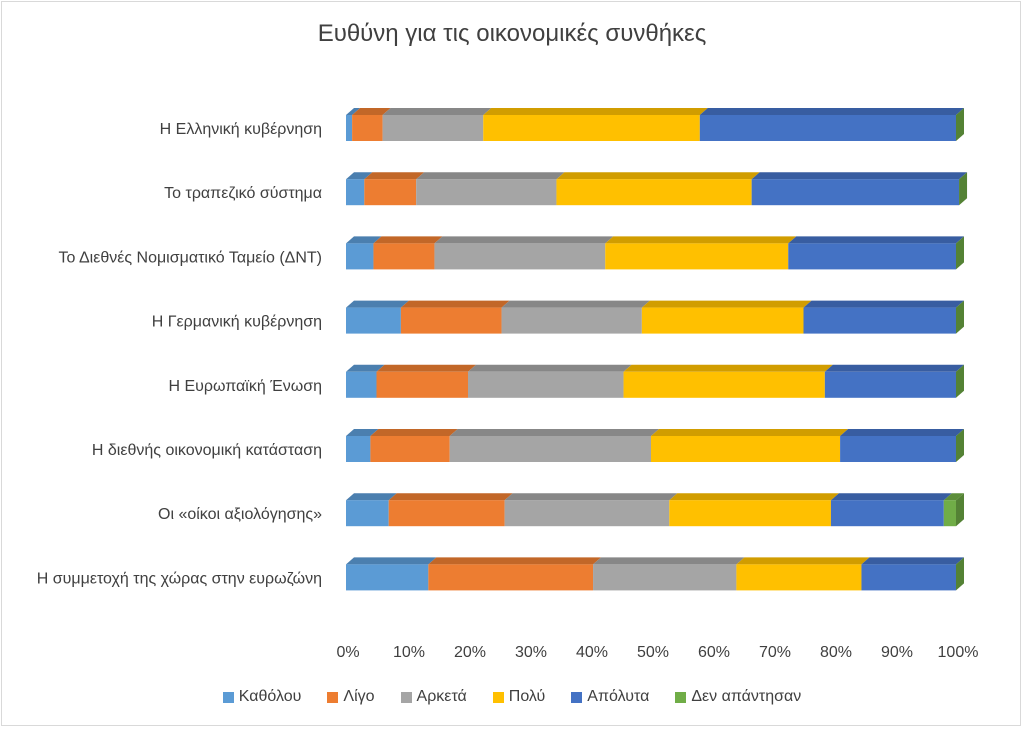 This screenshot has width=1024, height=729. What do you see at coordinates (470, 652) in the screenshot?
I see `x-tick-label: 20%` at bounding box center [470, 652].